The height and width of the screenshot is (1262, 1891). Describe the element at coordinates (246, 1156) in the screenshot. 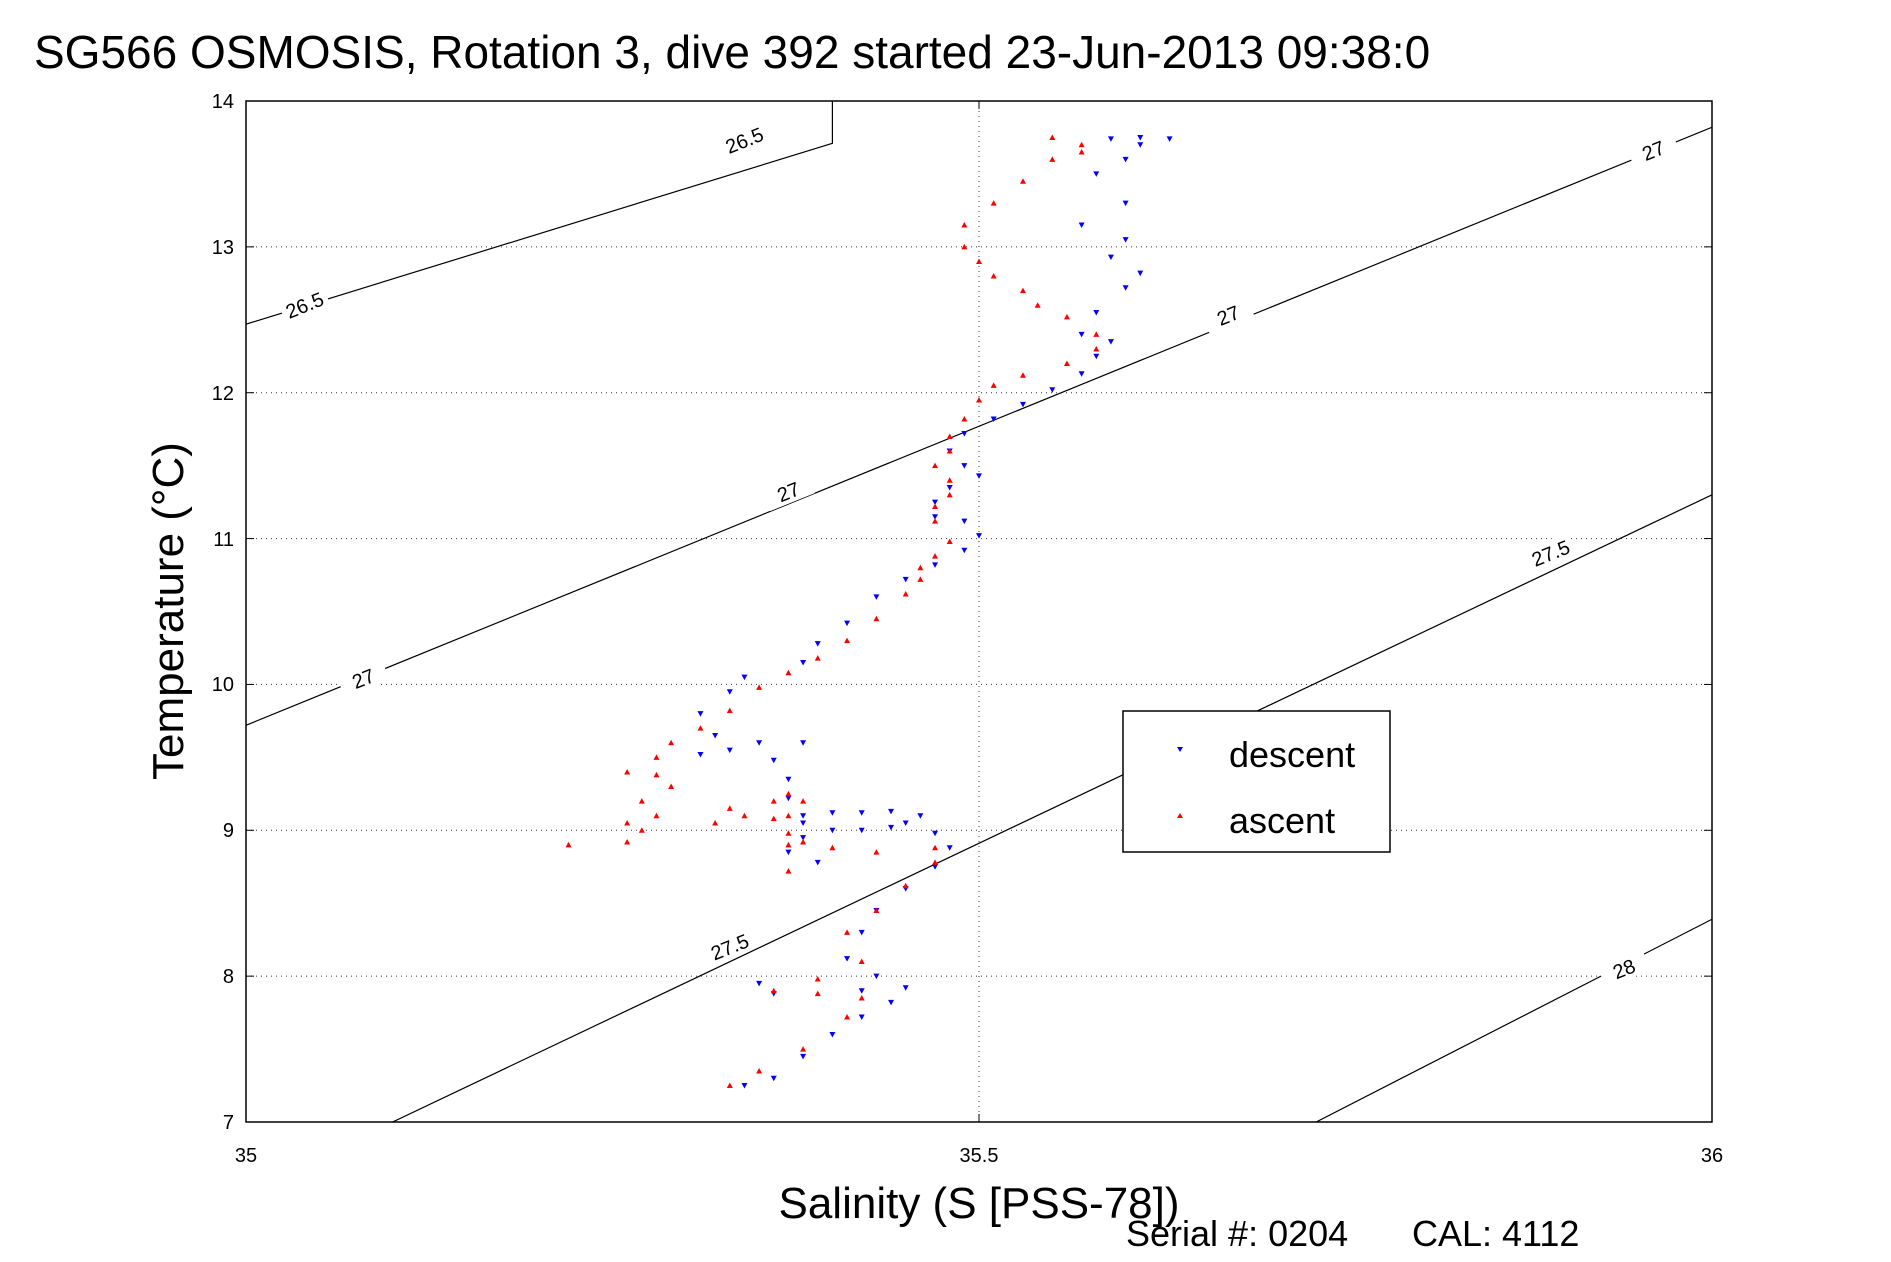

I see `x-tick-label: 35` at that location.